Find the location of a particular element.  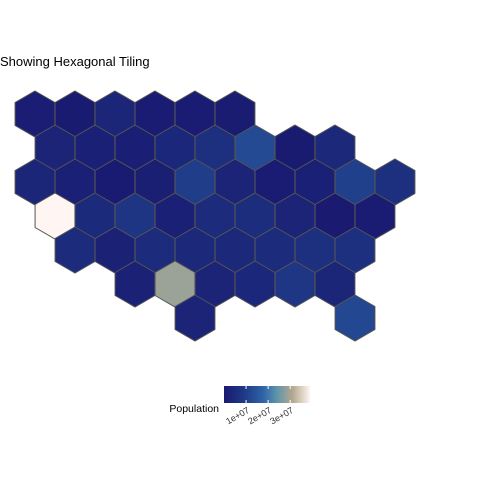

legend-tick-label: 3e+07 is located at coordinates (281, 415).